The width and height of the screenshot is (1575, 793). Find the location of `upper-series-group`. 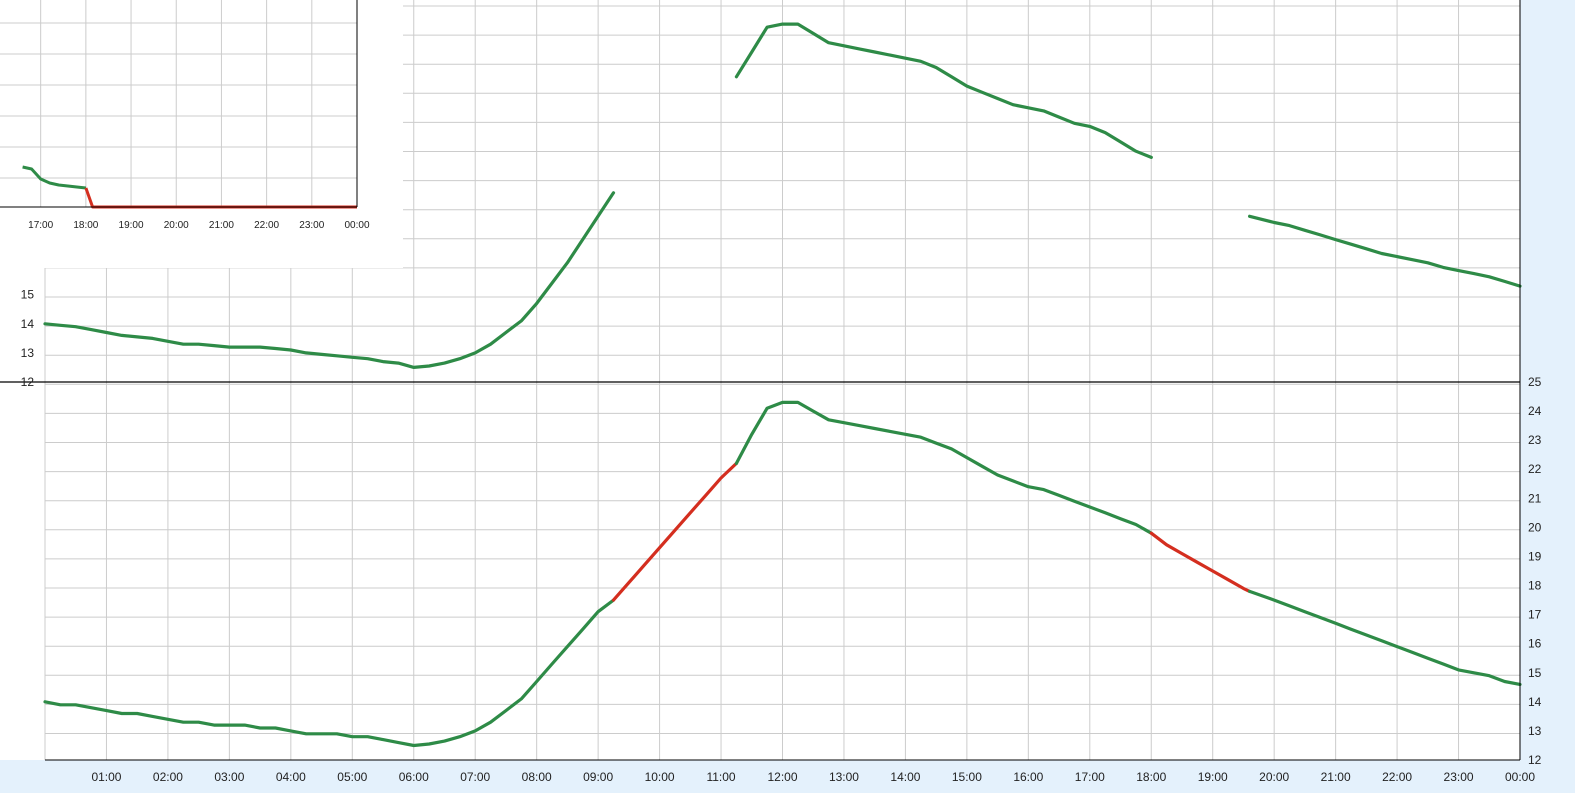

upper-series-group is located at coordinates (329, 280).